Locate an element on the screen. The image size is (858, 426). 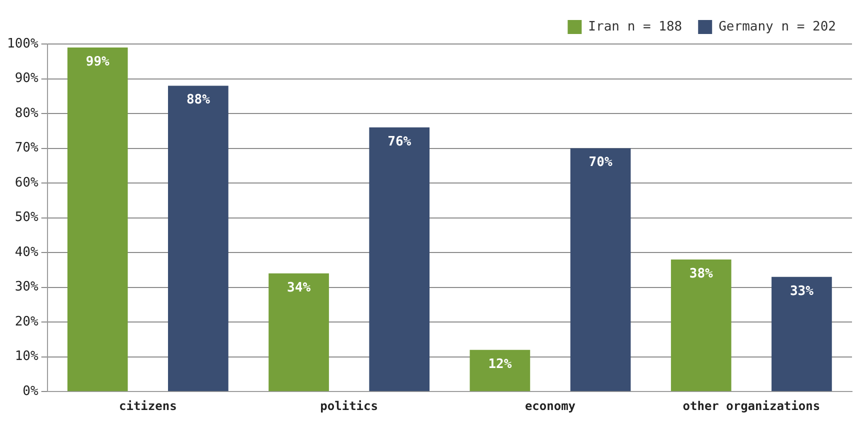
x-tick-label: other organizations is located at coordinates (751, 405).